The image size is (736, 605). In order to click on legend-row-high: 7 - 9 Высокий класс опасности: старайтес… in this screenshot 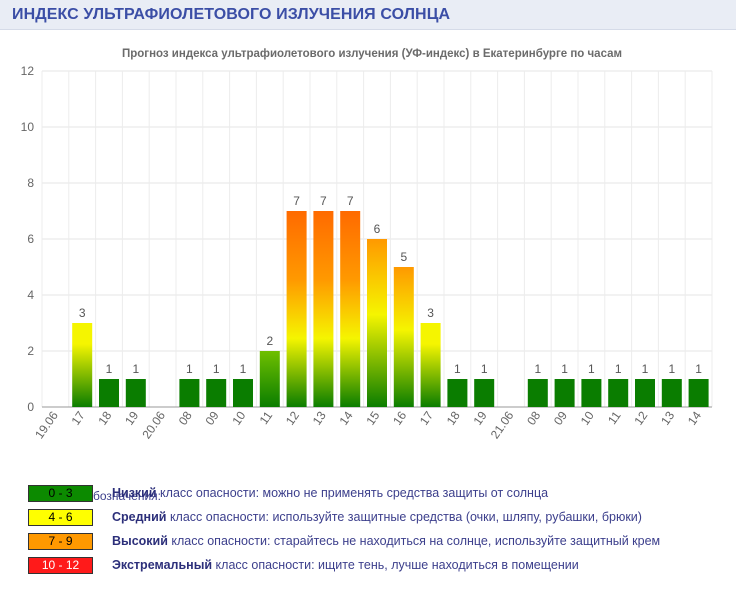, I will do `click(378, 542)`.